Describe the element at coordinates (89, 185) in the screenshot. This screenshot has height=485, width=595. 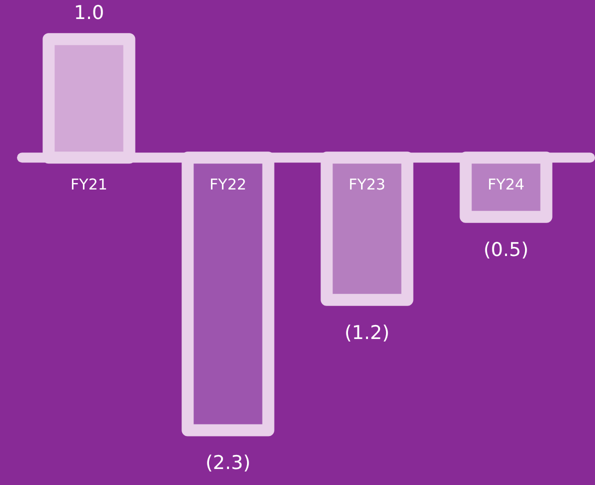
I see `x-tick-label: FY21` at that location.